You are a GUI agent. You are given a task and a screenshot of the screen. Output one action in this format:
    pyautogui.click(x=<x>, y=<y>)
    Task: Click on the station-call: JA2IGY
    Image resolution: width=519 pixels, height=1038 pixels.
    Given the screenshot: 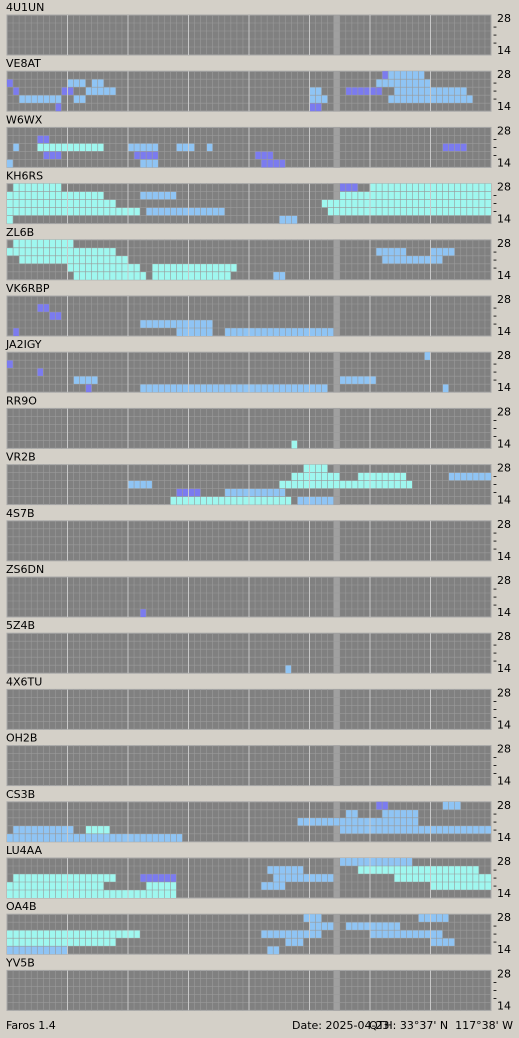 What is the action you would take?
    pyautogui.click(x=23, y=344)
    